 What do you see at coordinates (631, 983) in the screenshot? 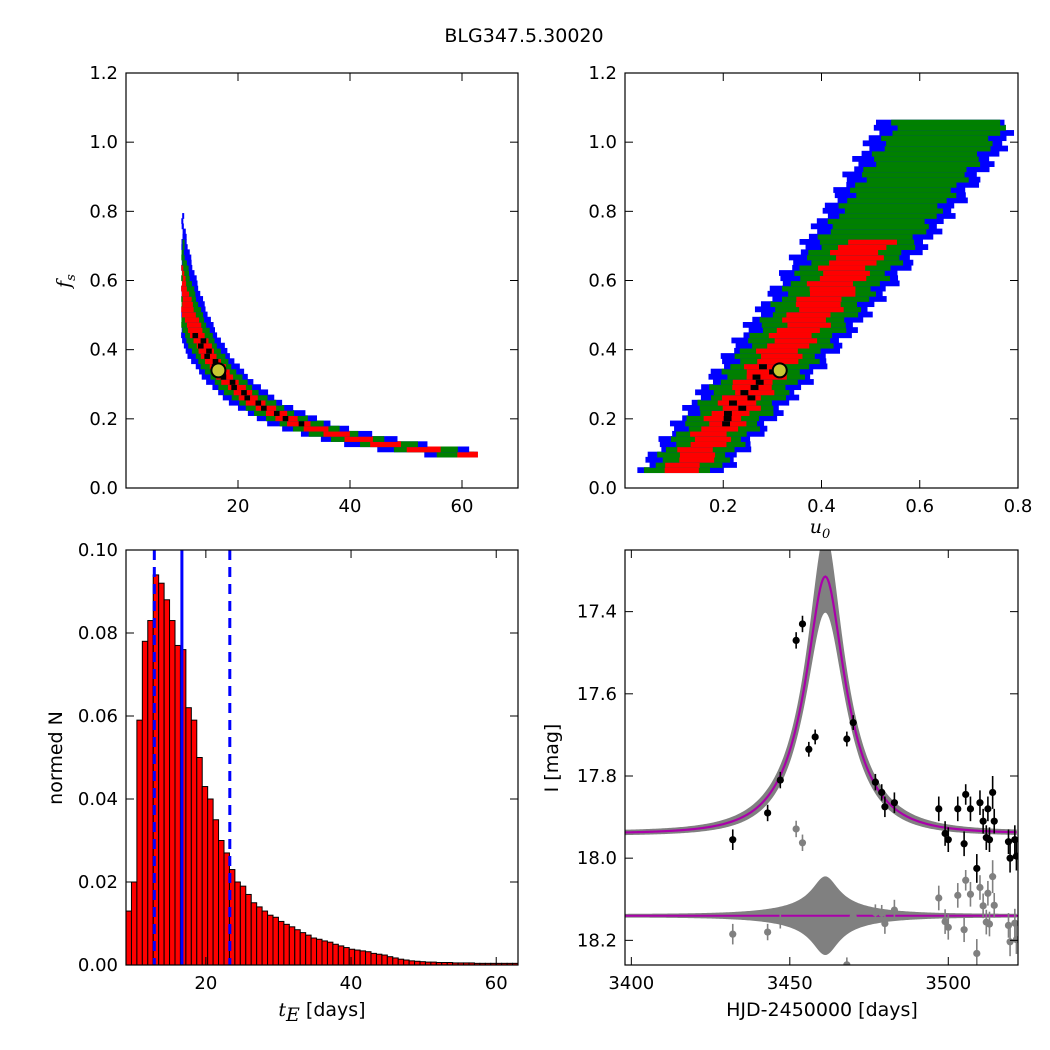
I see `p4-xtick-label: 3400` at bounding box center [631, 983].